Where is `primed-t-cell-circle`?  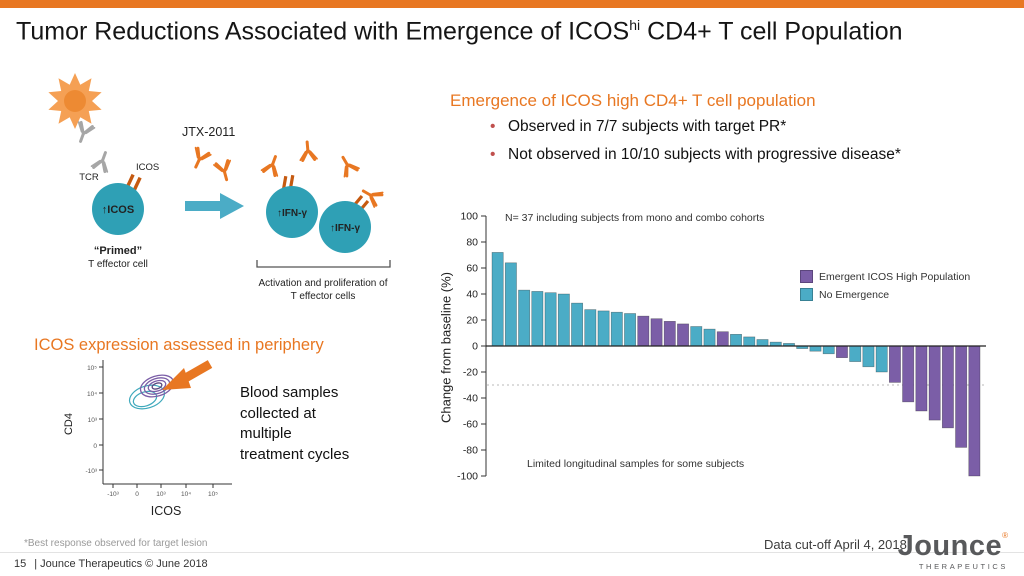
primed-t-cell-circle is located at coordinates (118, 209).